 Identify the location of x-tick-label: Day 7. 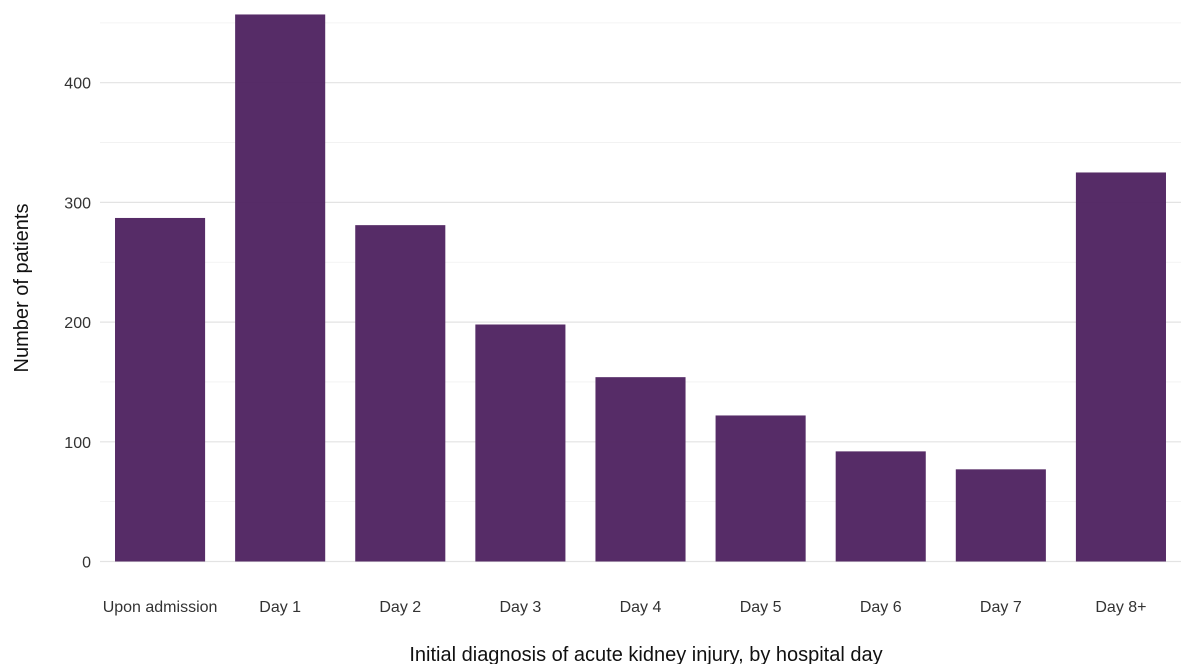
(1001, 607).